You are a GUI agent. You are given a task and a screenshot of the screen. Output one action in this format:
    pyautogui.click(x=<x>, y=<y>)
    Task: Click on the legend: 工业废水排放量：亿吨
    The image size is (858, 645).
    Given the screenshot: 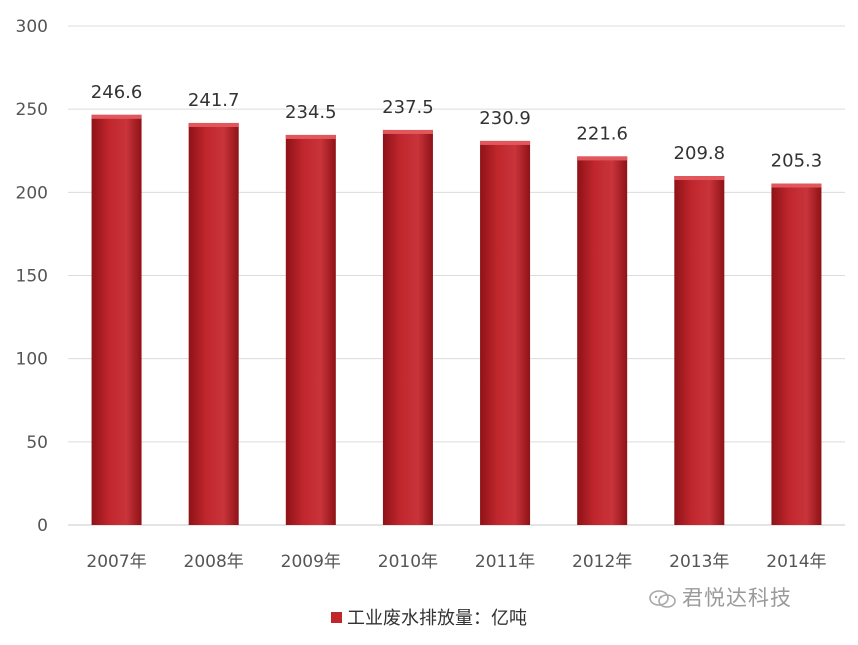 What is the action you would take?
    pyautogui.click(x=429, y=617)
    